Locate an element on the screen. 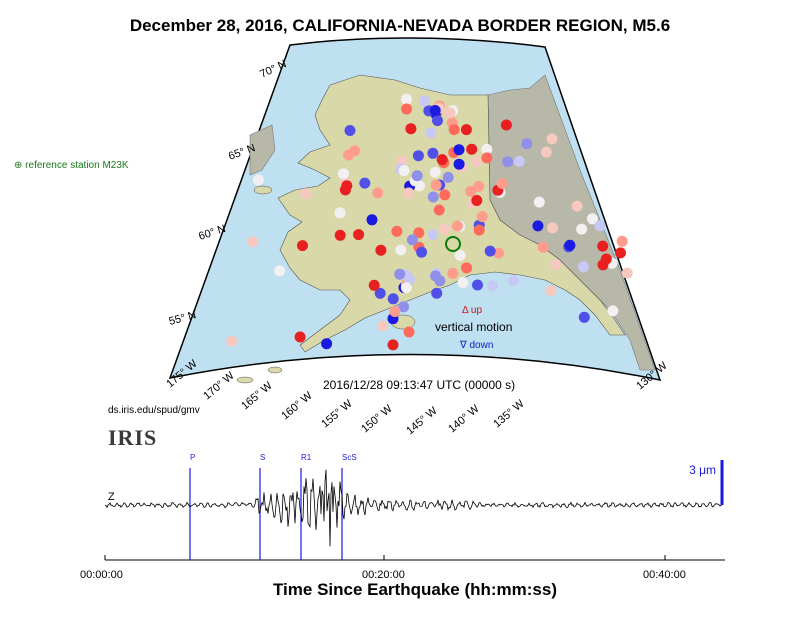 Image resolution: width=800 pixels, height=630 pixels. map-st-lawrence-island is located at coordinates (263, 190).